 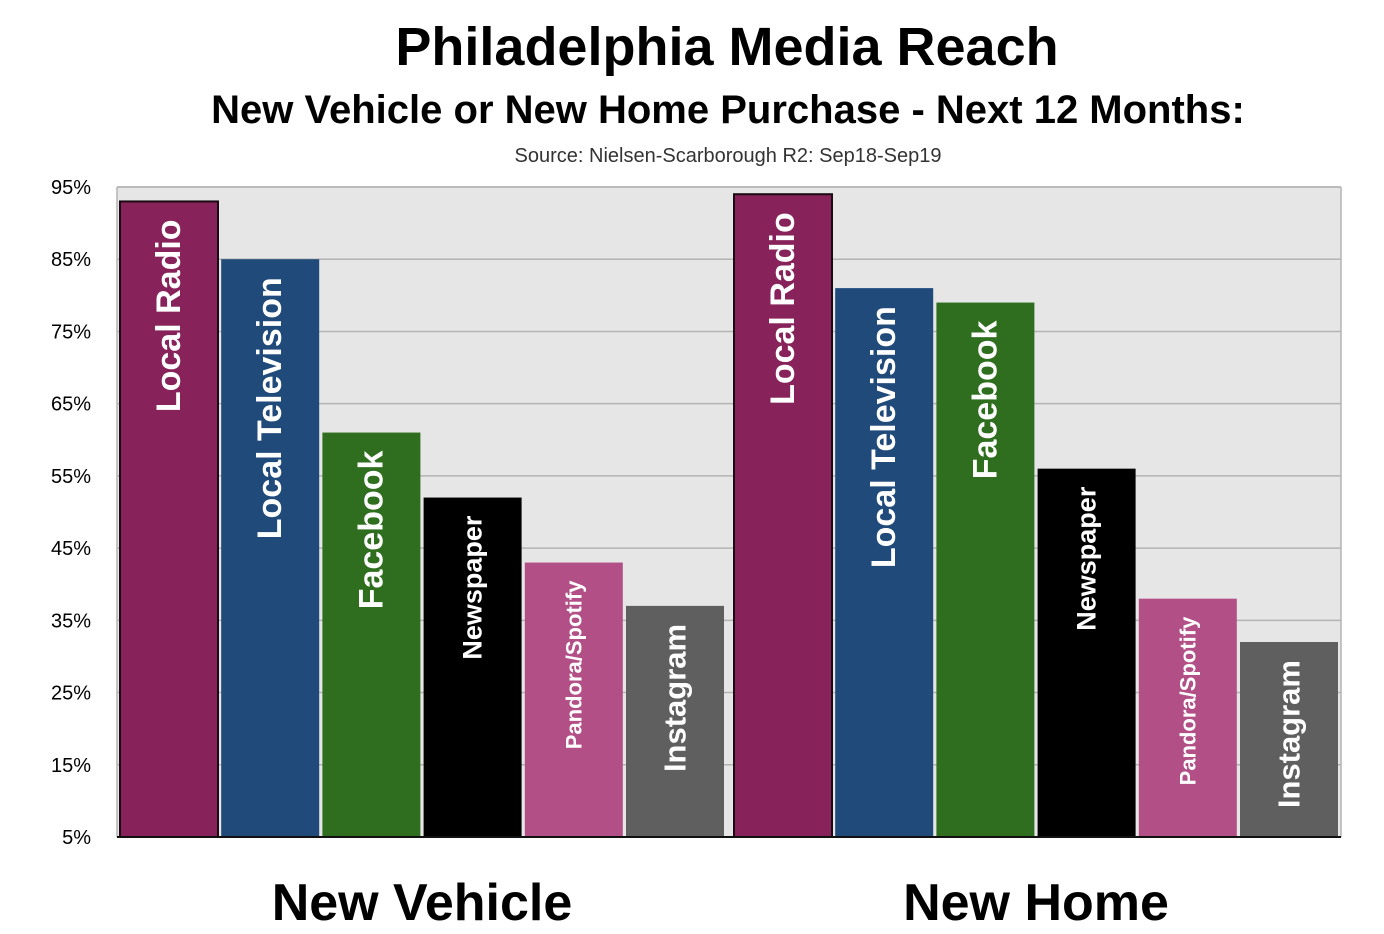 I want to click on chart-title: Philadelphia Media Reach, so click(x=727, y=47).